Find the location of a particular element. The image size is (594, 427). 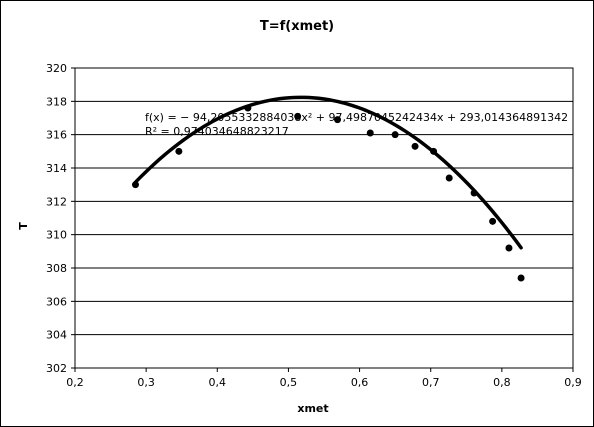

x-tick-label: 0,8 is located at coordinates (502, 382).